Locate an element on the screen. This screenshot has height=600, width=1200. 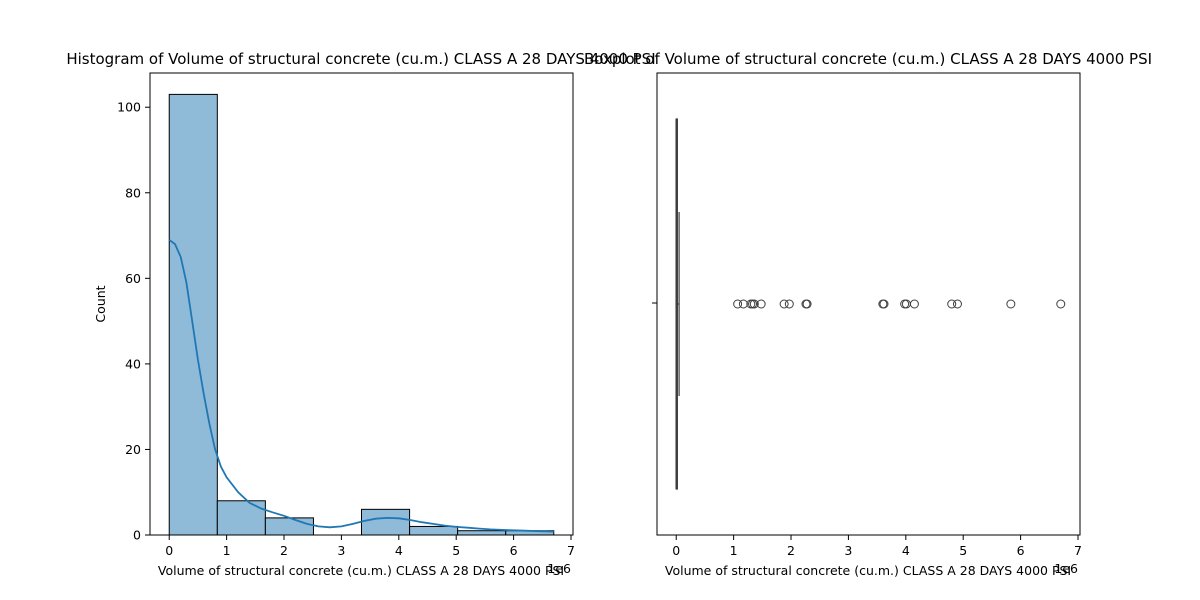
histogram-y-ticks: 0 20 40 60 80 100 is located at coordinates (133, 321).